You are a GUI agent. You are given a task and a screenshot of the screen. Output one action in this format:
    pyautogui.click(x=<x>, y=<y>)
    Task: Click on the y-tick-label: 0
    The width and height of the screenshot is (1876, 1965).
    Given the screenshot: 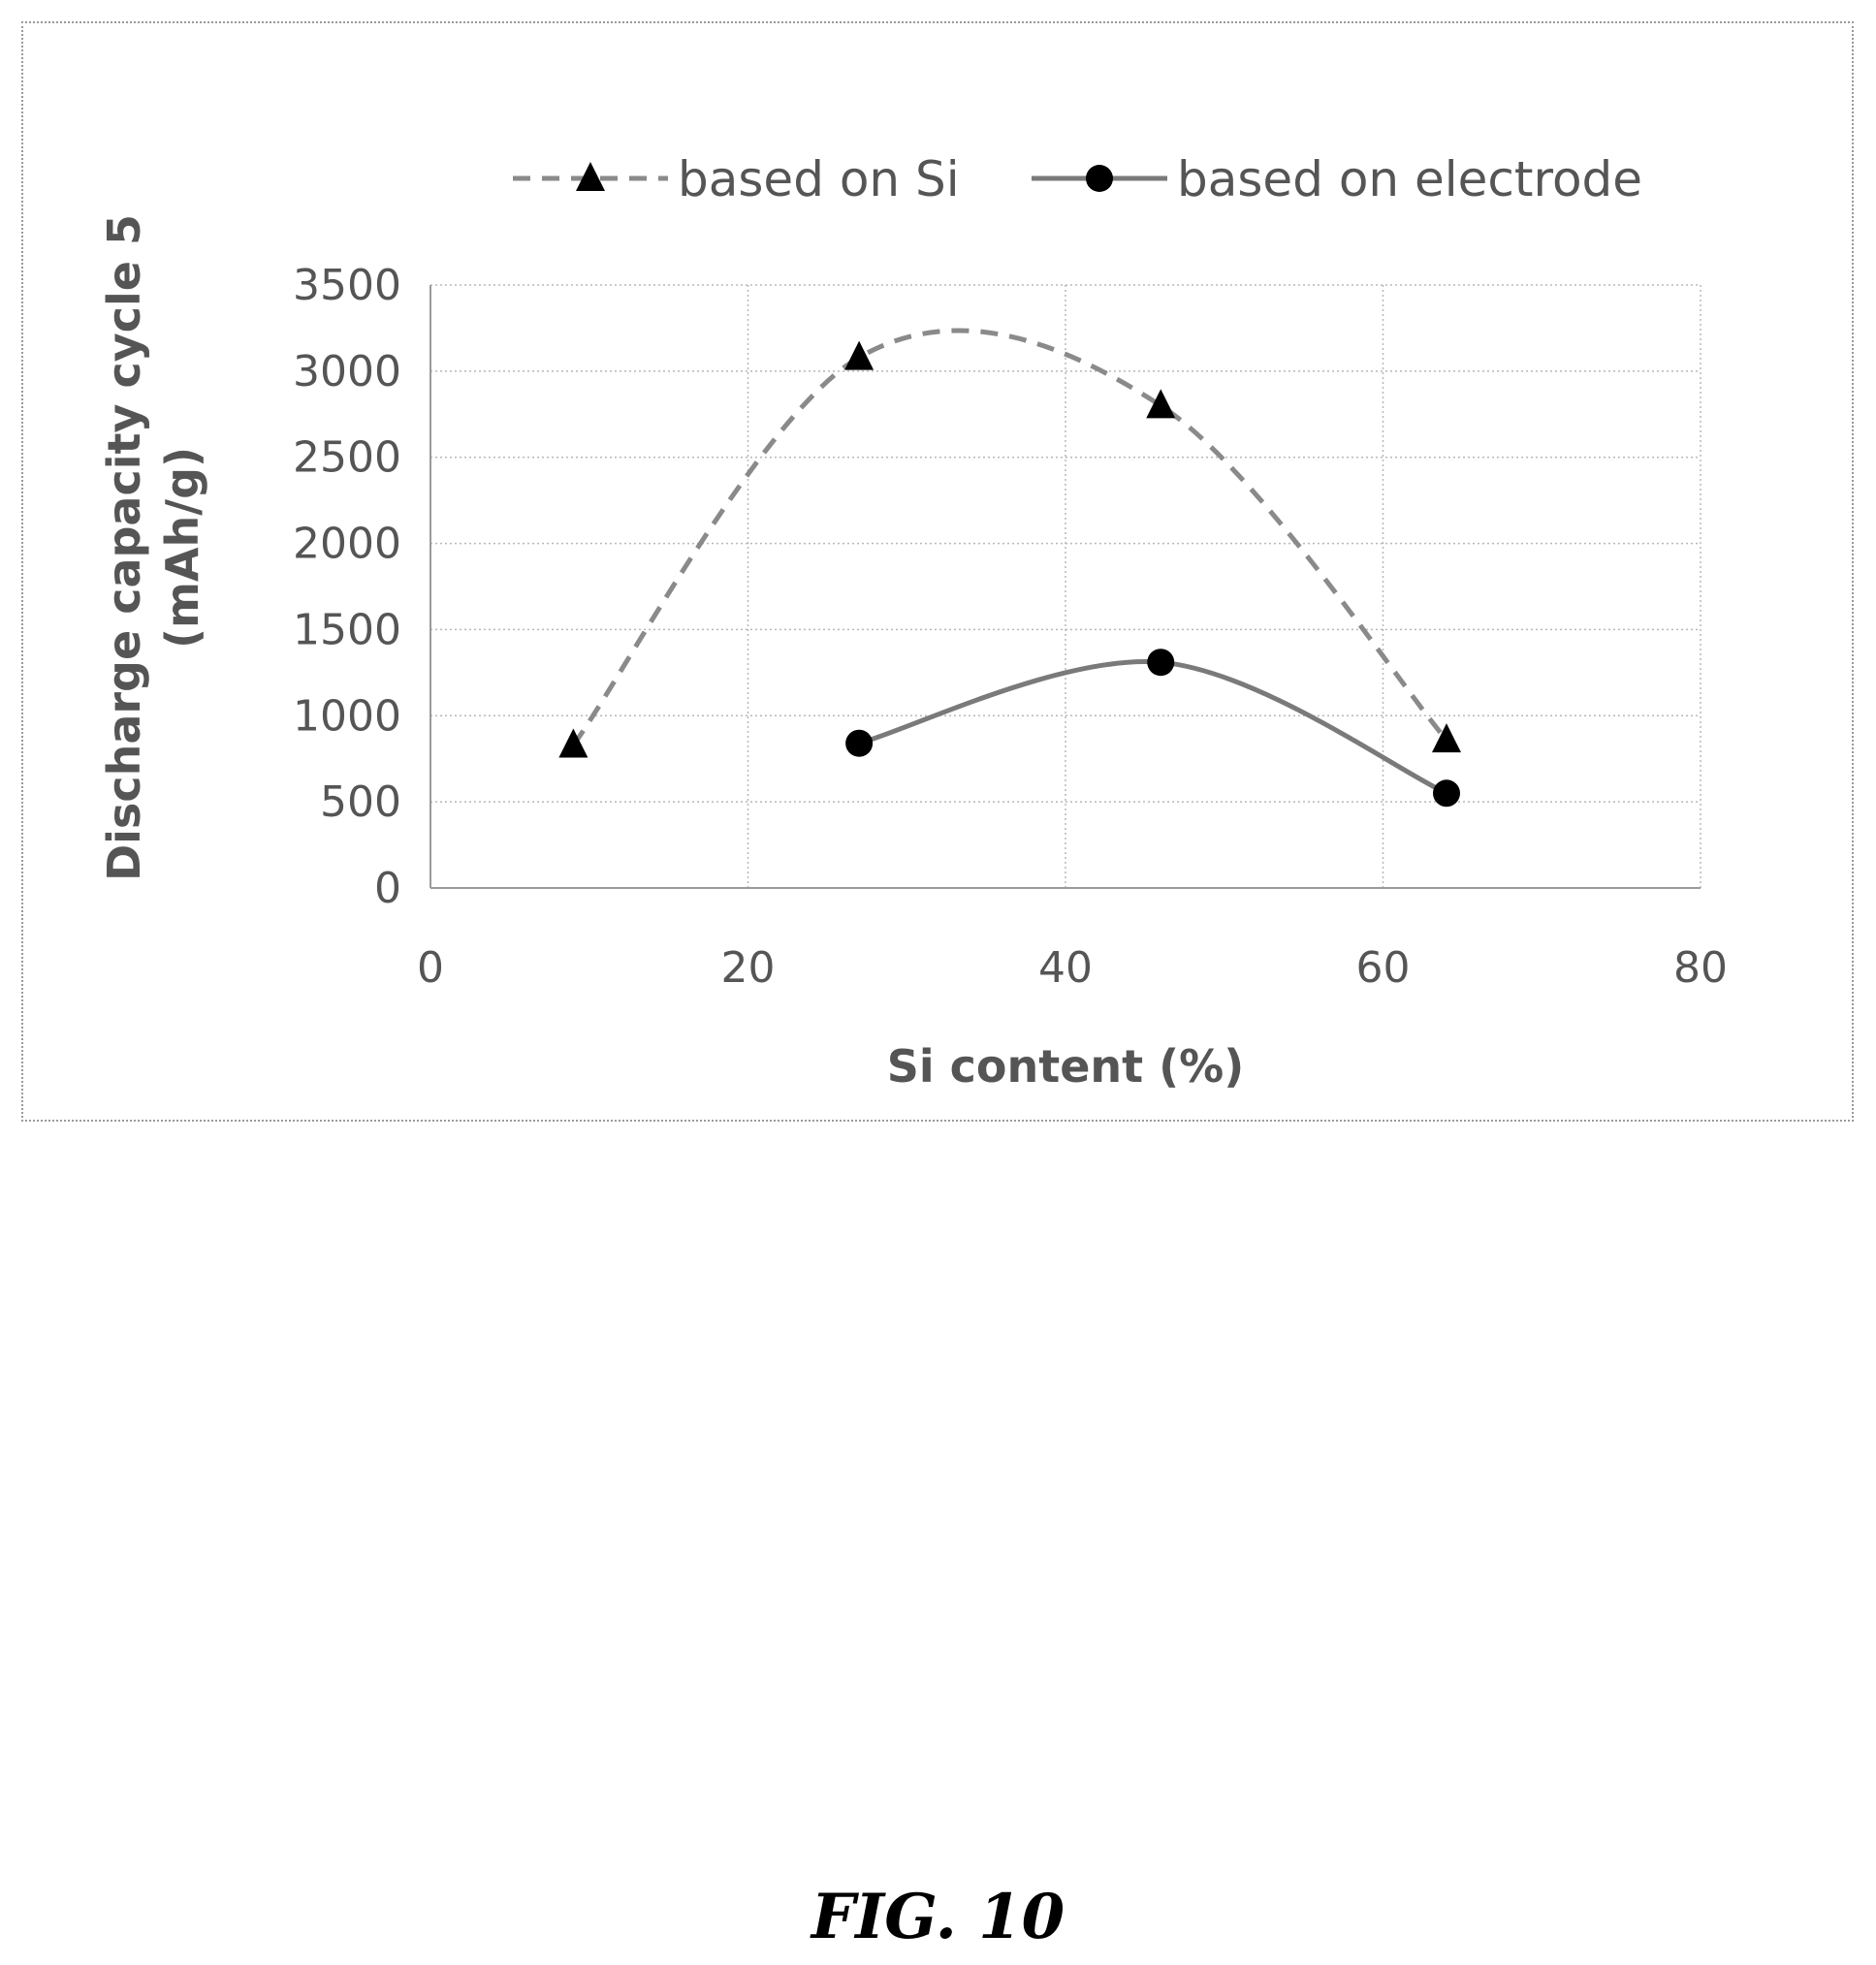 What is the action you would take?
    pyautogui.click(x=387, y=888)
    